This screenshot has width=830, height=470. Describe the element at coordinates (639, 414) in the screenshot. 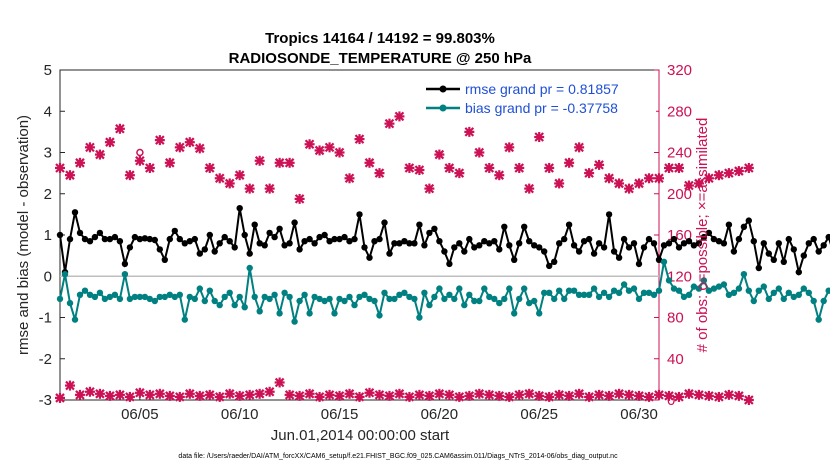

I see `x-tick-label: 06/30` at that location.